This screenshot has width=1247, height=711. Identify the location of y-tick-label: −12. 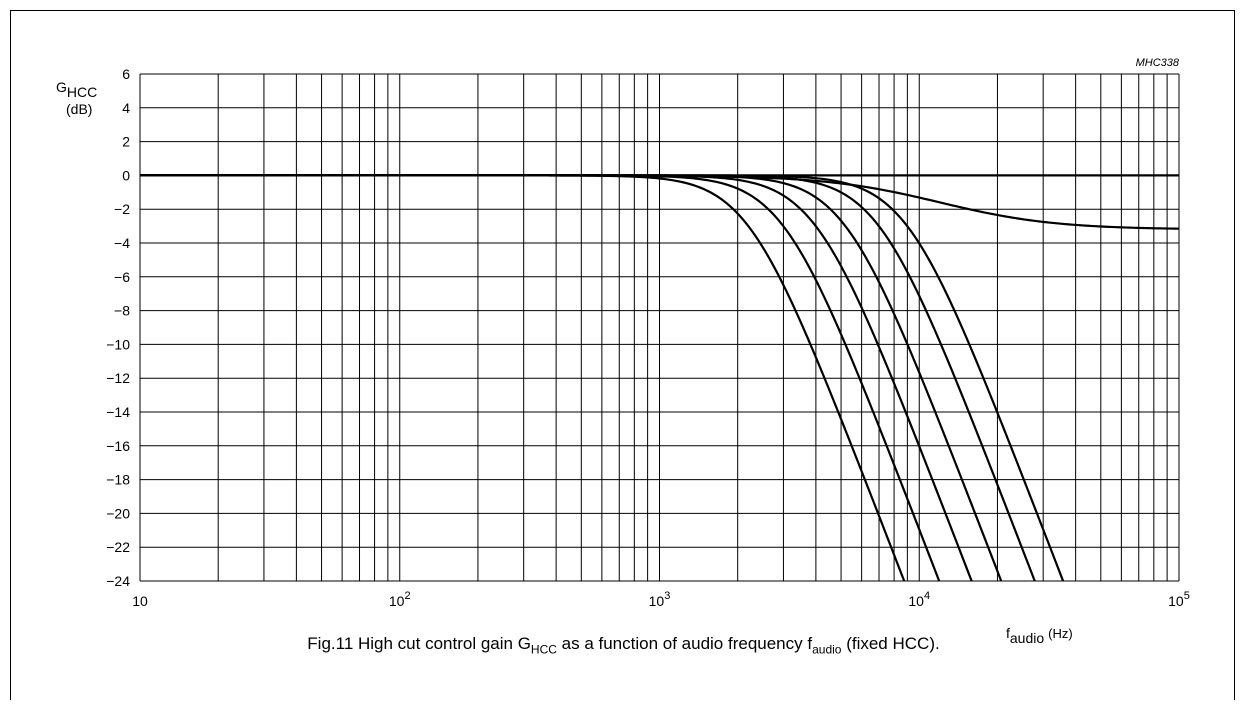
(118, 378).